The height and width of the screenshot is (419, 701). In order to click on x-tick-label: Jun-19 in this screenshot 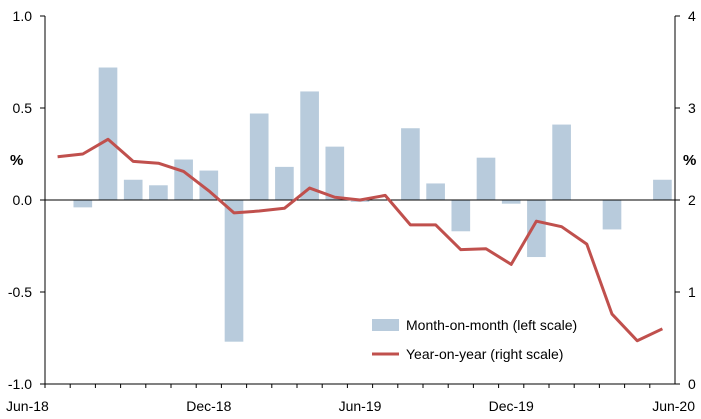, I will do `click(360, 406)`.